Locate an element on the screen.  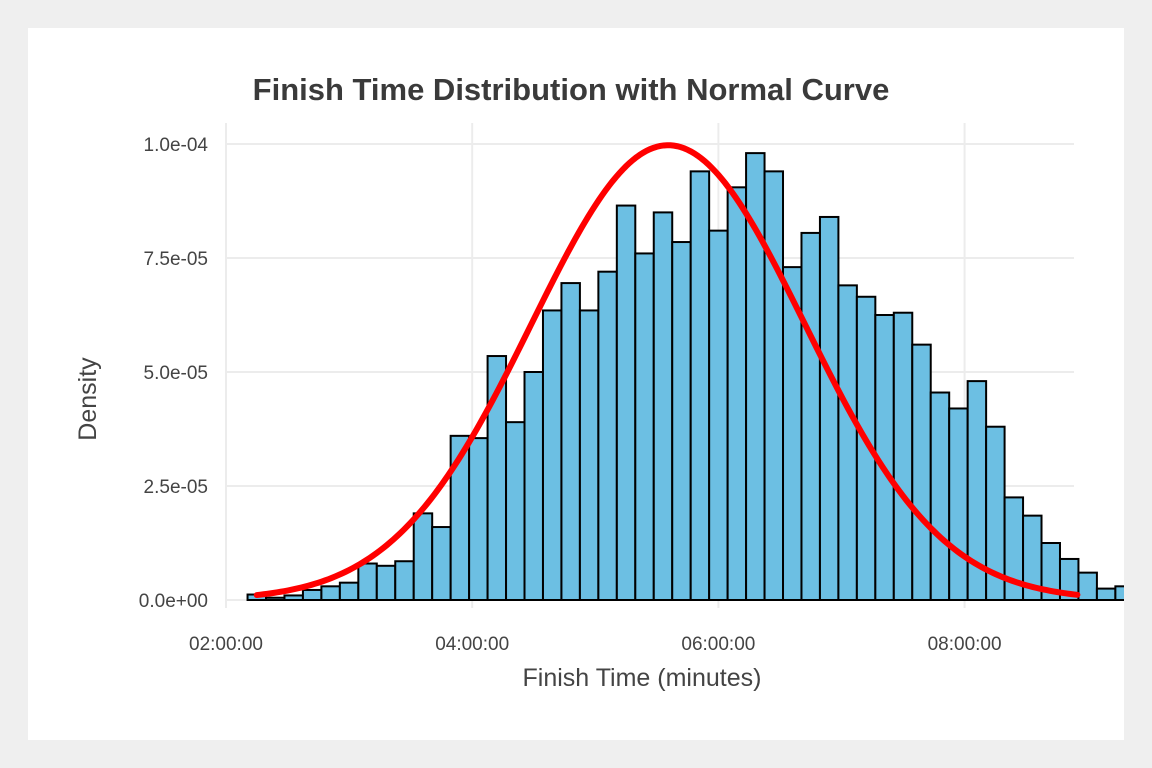
y-tick-label: 7.5e-05 is located at coordinates (176, 259).